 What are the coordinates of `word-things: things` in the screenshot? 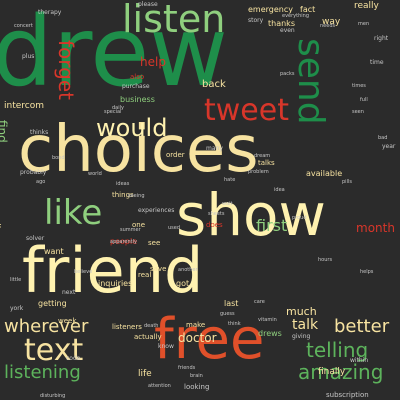 It's located at (123, 195).